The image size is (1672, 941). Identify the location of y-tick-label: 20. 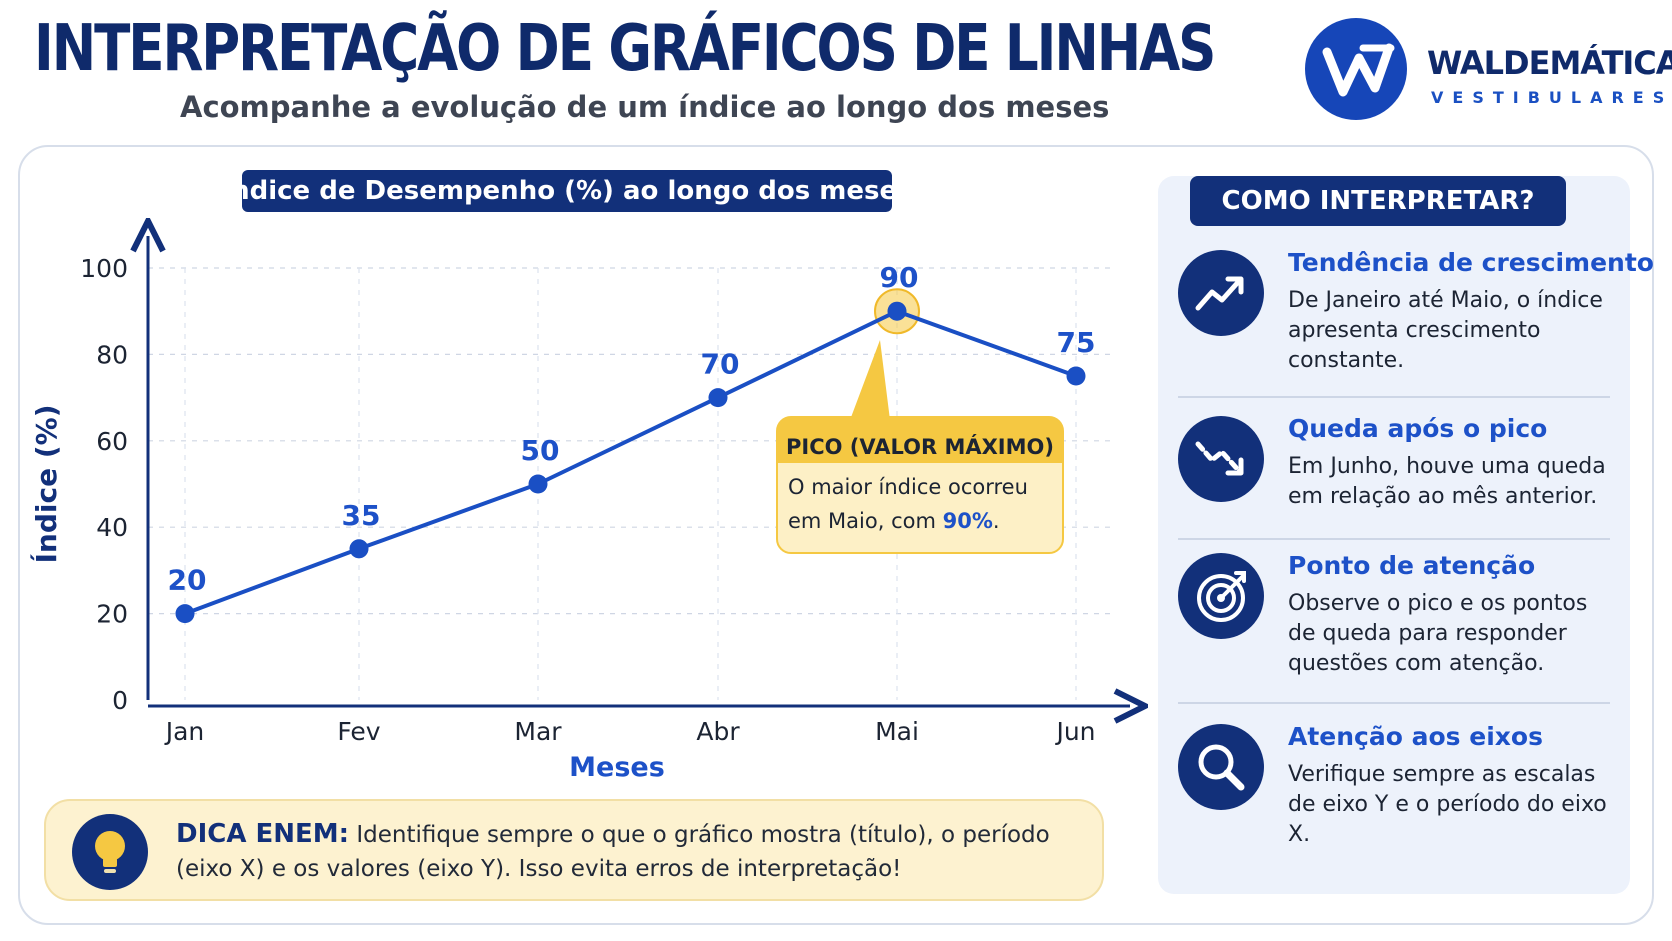
(112, 614).